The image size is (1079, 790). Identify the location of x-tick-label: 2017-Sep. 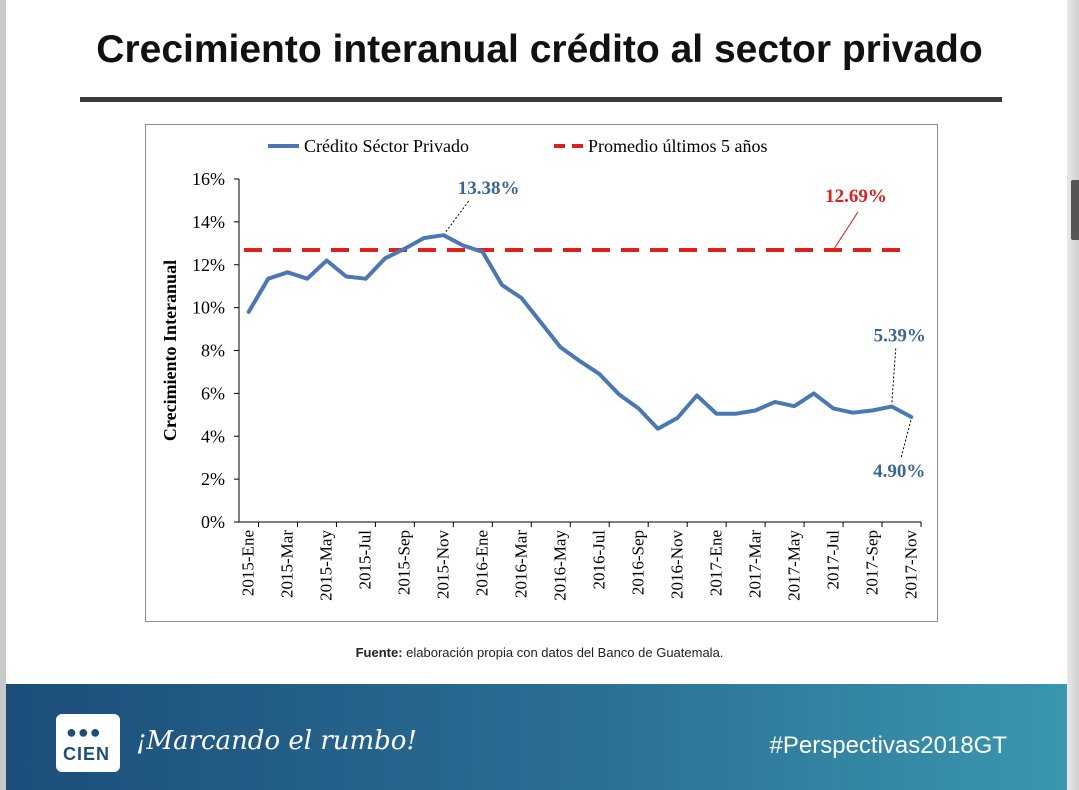
(871, 562).